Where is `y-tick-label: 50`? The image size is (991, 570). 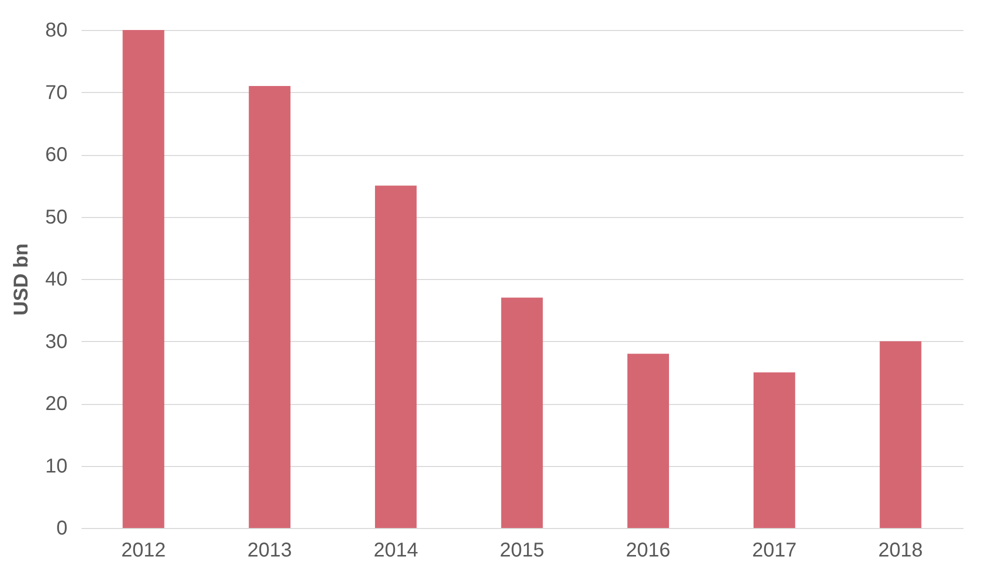 y-tick-label: 50 is located at coordinates (56, 217).